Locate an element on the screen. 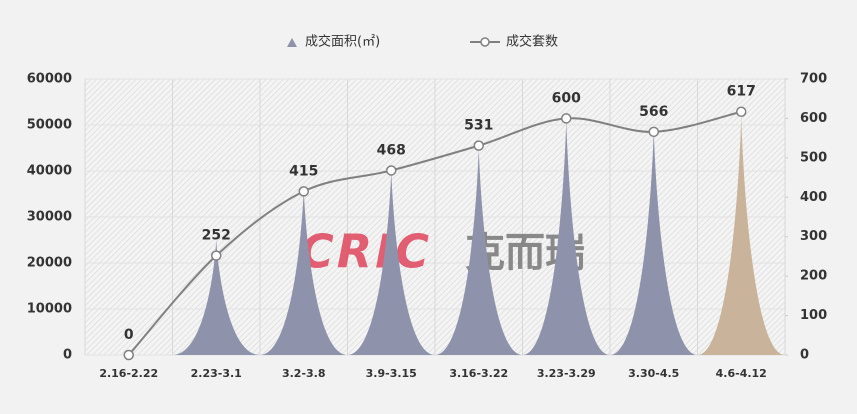  y2-tick-label: 700 is located at coordinates (813, 79).